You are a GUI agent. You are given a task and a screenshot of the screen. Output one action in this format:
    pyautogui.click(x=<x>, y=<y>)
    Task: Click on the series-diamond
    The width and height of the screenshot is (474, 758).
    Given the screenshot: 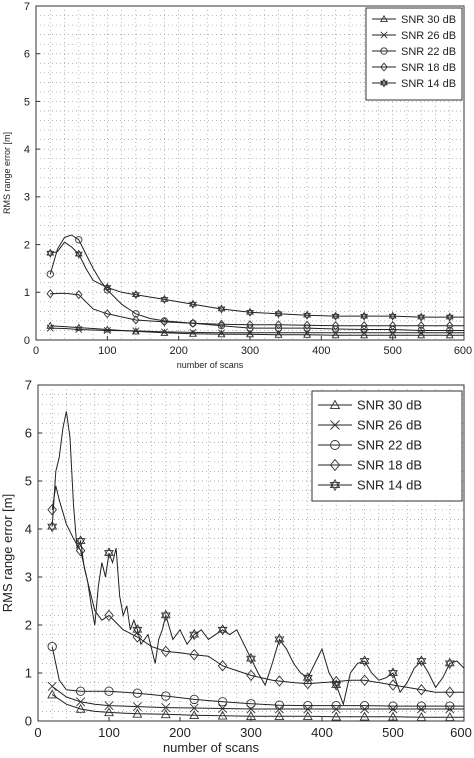 What is the action you would take?
    pyautogui.click(x=255, y=310)
    